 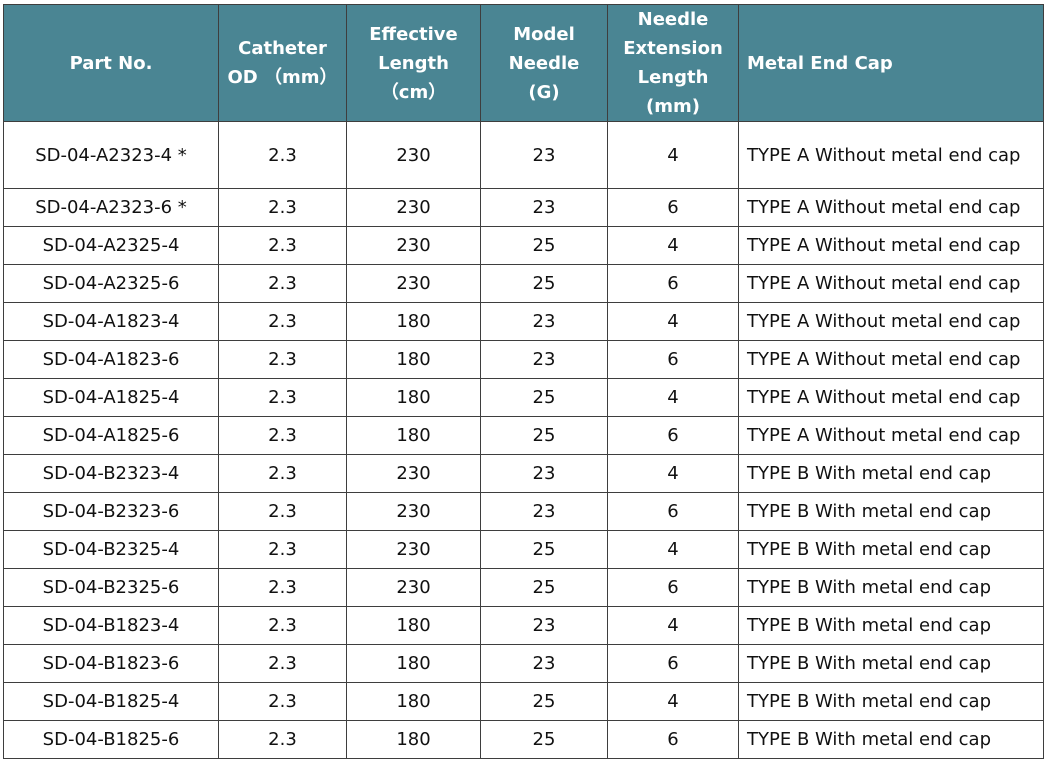 I want to click on cell-part-no: SD-04-B1825-4, so click(x=111, y=701).